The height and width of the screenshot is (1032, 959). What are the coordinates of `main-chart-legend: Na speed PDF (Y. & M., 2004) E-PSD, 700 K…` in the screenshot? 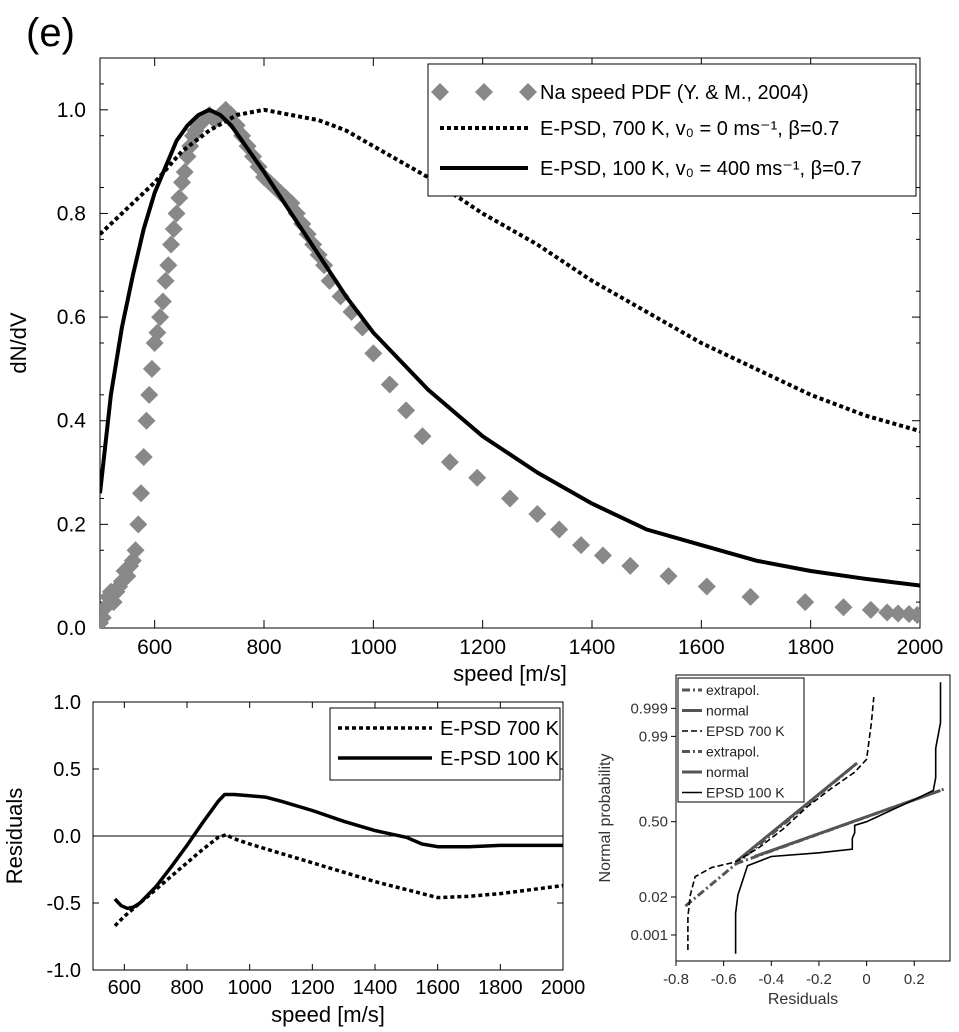 It's located at (672, 130).